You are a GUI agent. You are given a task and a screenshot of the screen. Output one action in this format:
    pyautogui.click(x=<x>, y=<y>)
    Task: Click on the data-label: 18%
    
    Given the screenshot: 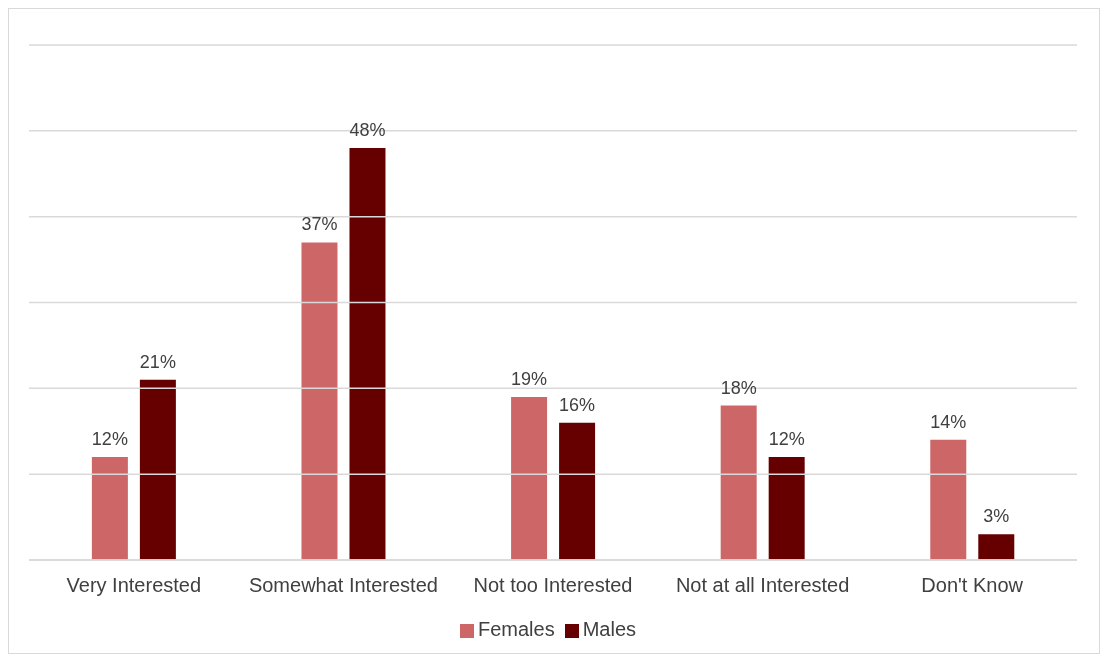 What is the action you would take?
    pyautogui.click(x=738, y=387)
    